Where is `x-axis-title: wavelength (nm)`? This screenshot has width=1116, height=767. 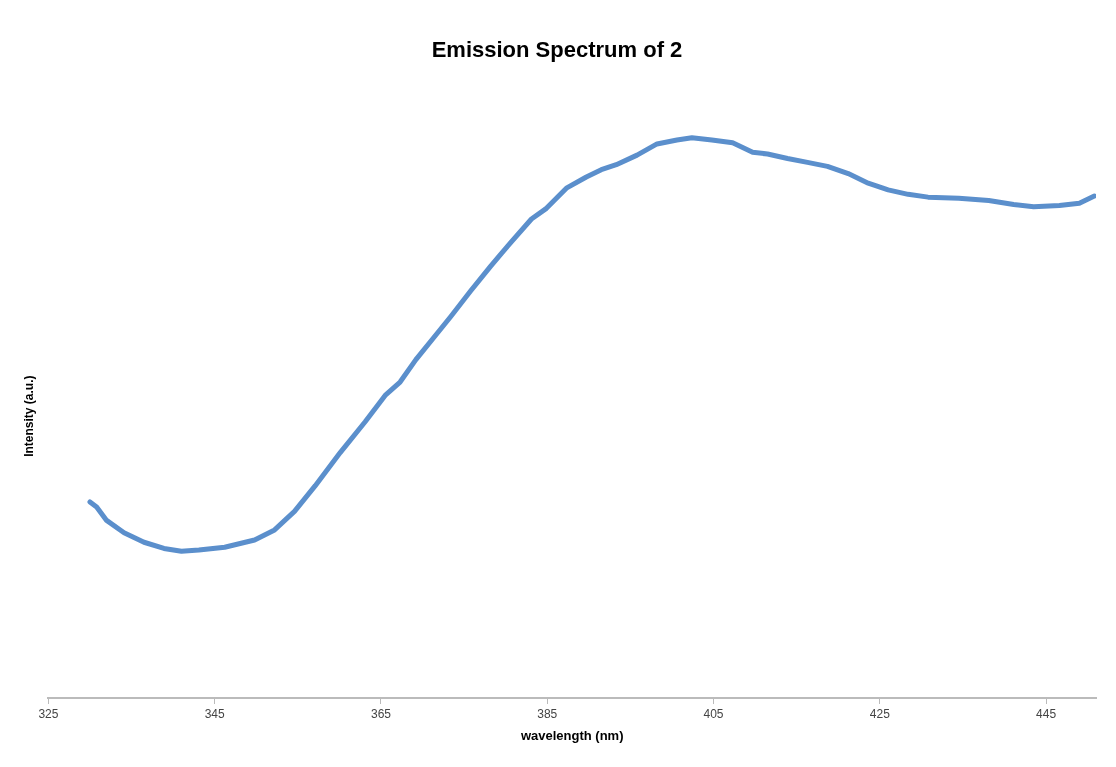 x-axis-title: wavelength (nm) is located at coordinates (571, 735).